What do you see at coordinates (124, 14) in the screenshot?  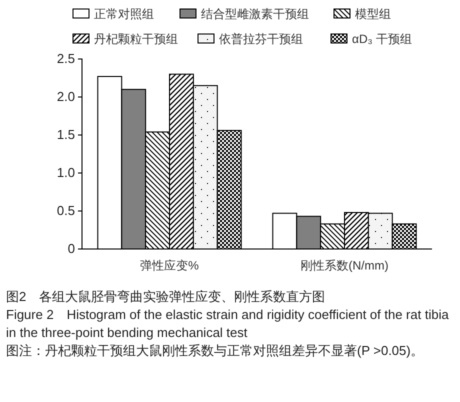 I see `legend-label: 正常对照组` at bounding box center [124, 14].